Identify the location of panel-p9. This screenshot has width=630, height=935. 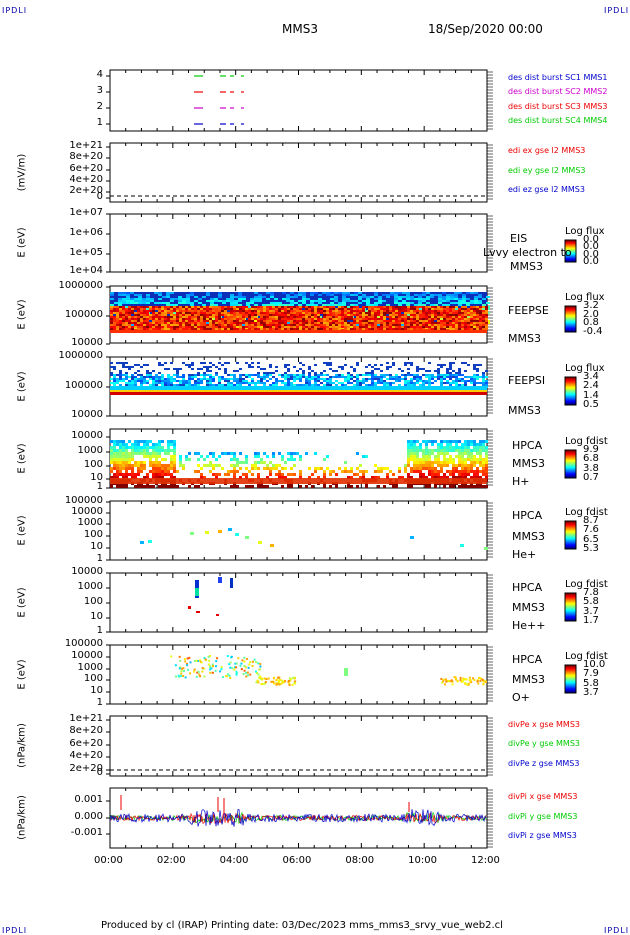
(341, 674).